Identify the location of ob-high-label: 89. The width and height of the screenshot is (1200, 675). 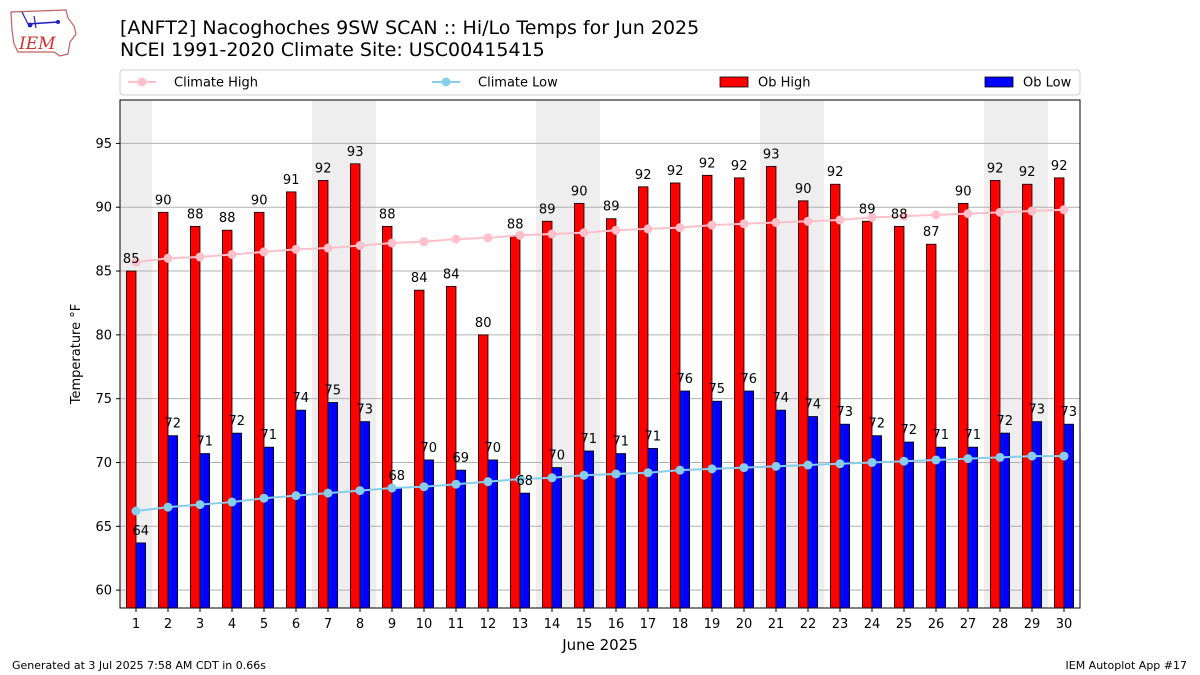
(547, 209).